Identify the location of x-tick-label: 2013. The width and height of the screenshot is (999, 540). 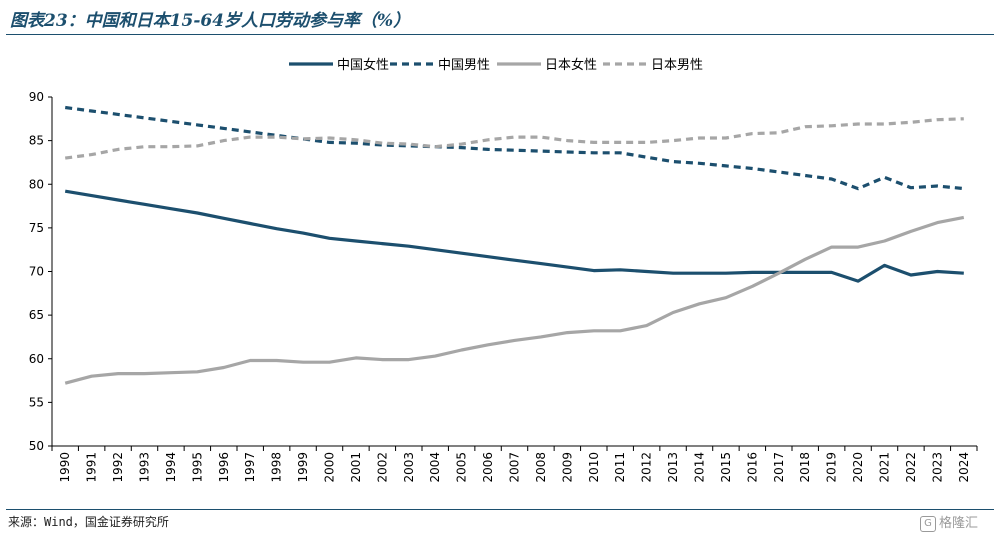
(673, 467).